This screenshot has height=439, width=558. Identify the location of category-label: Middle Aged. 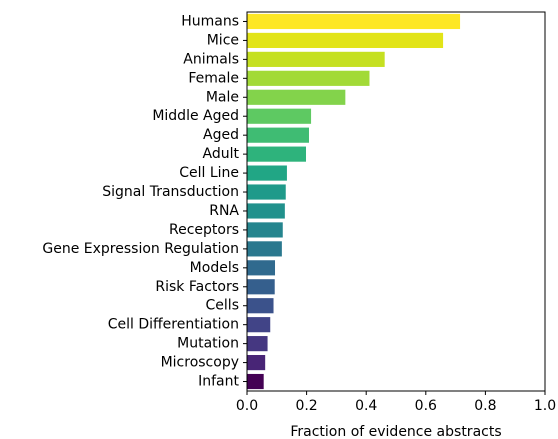
(195, 116).